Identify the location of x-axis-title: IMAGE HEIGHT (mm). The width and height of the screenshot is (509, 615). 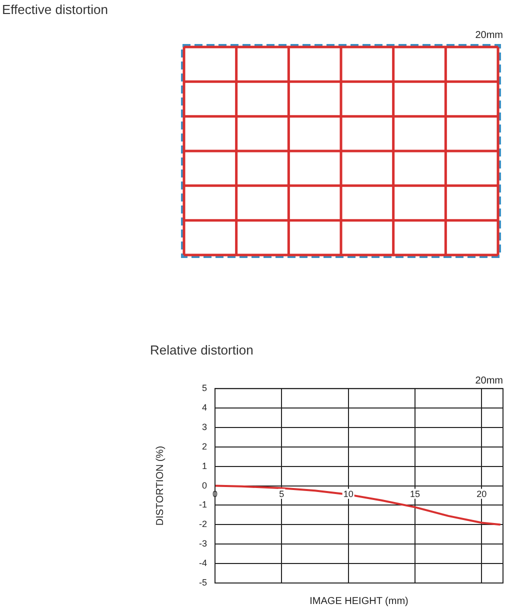
(359, 601).